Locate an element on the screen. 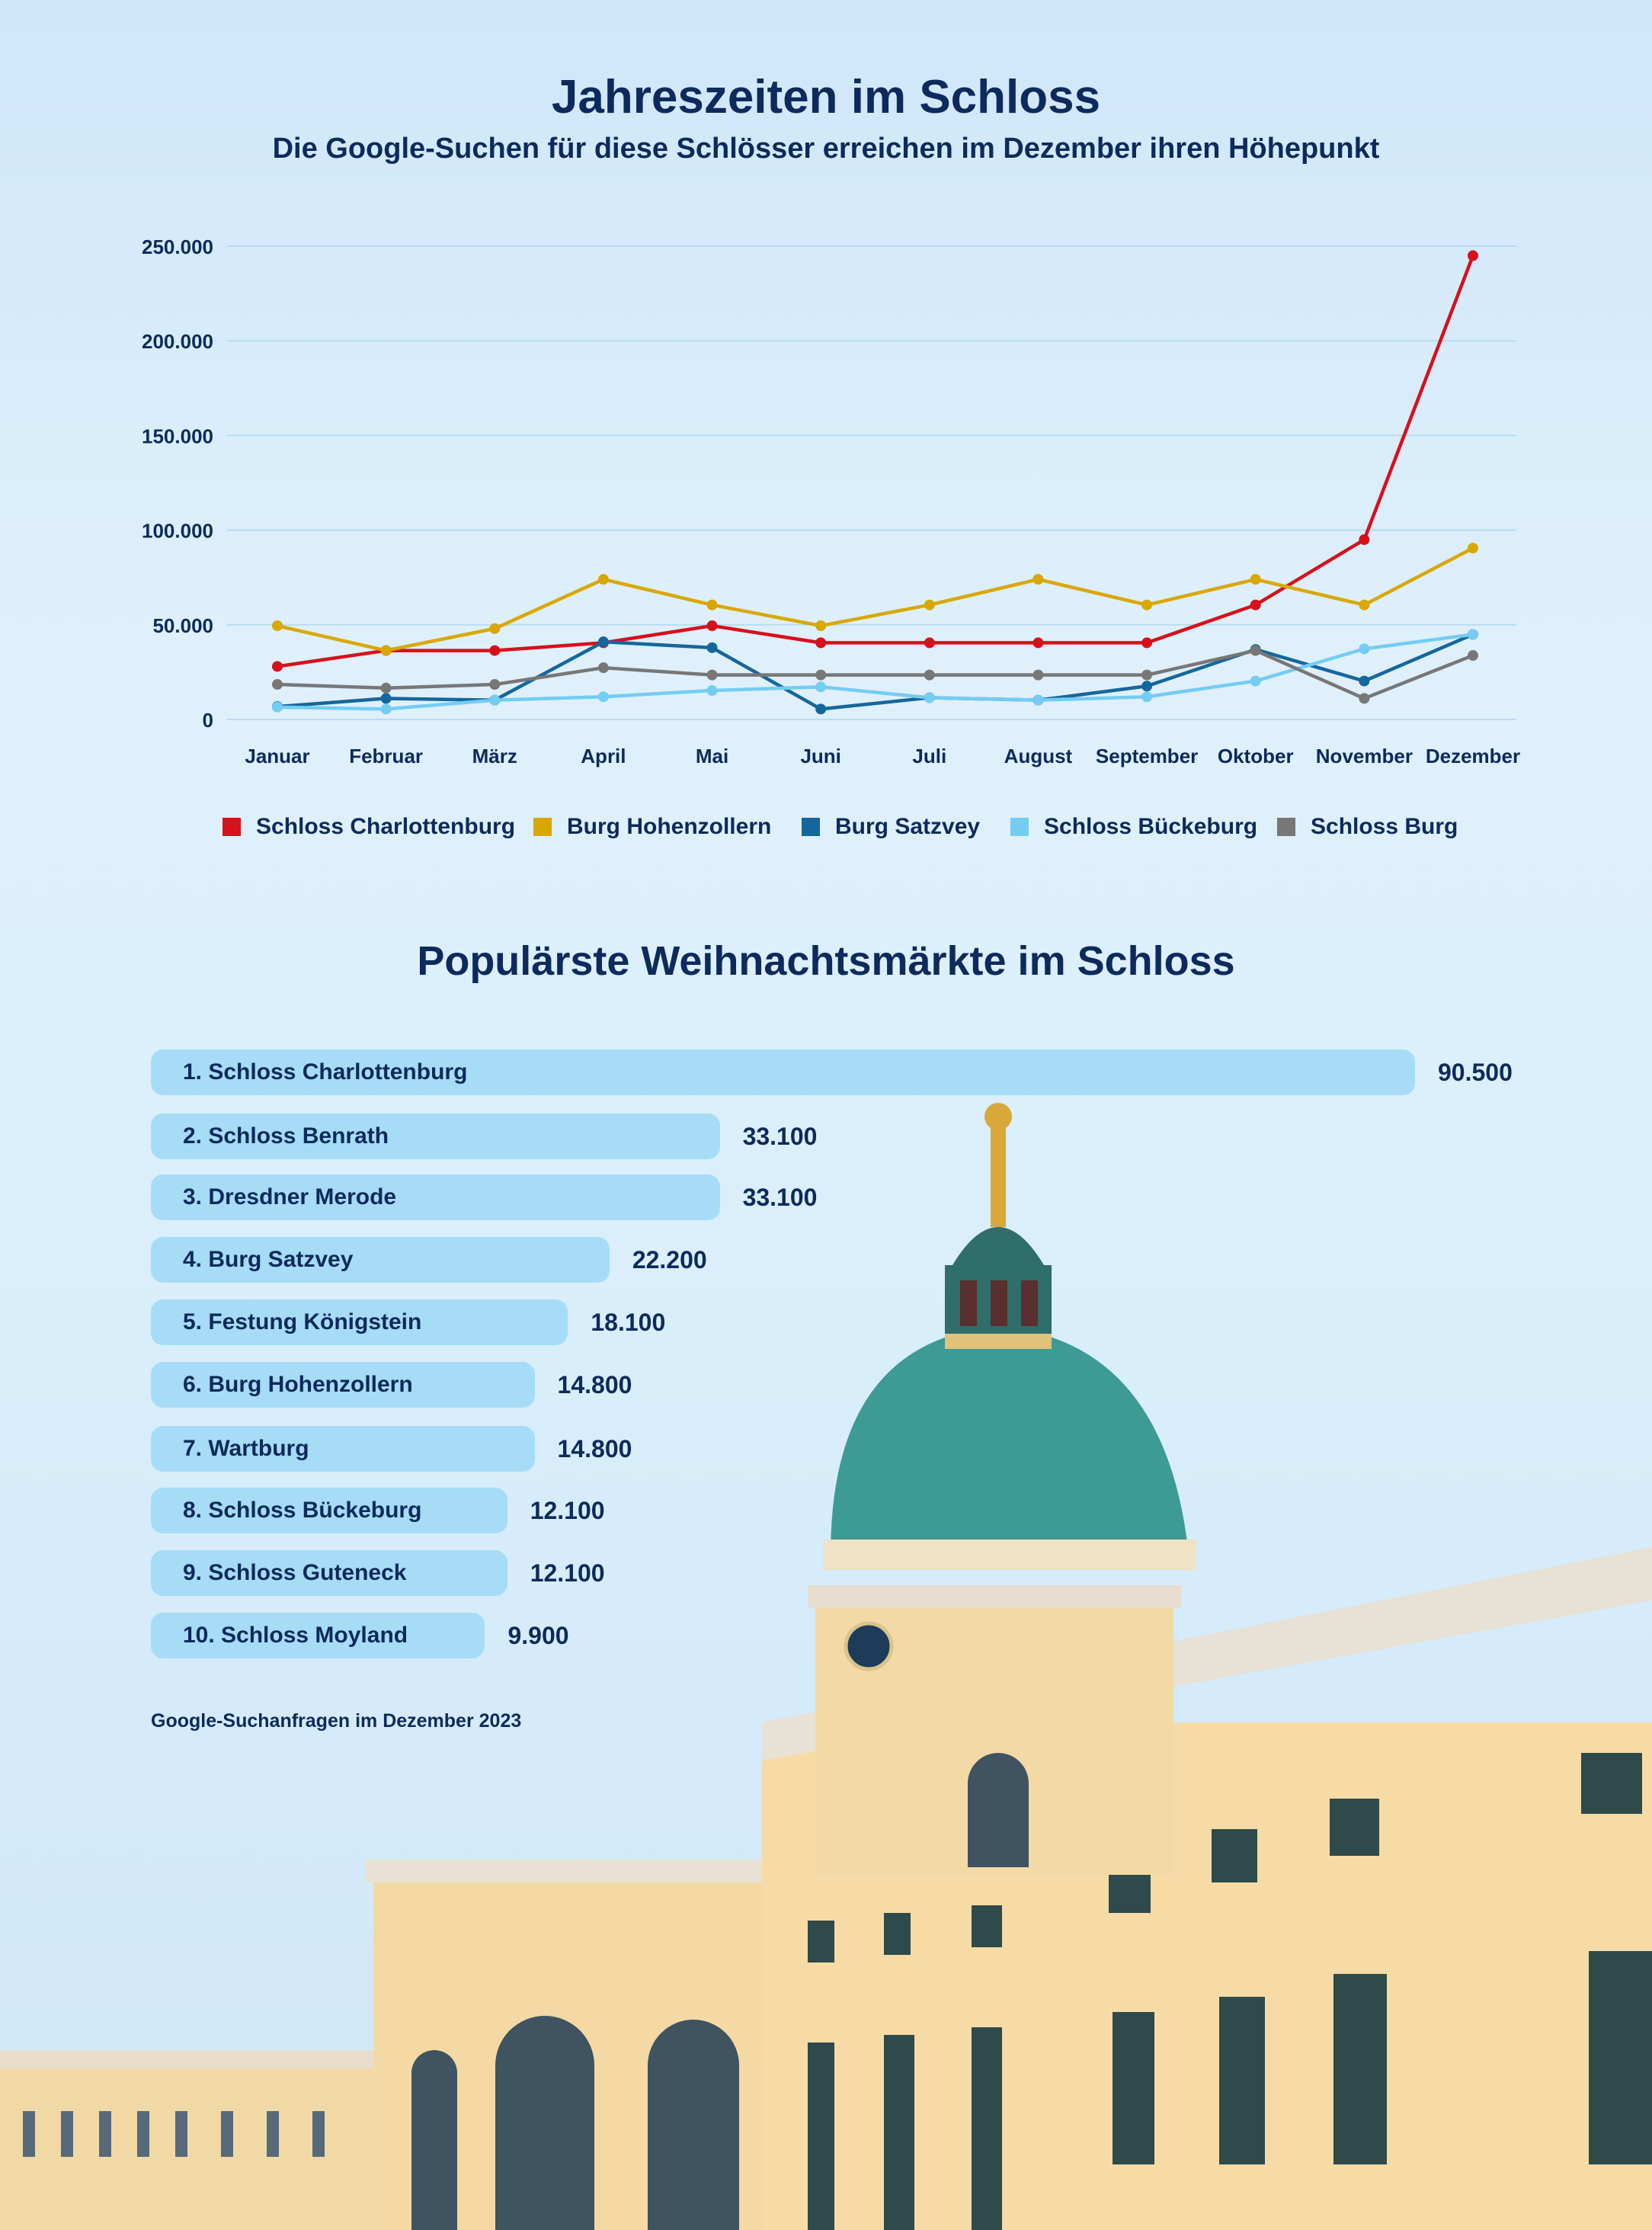 This screenshot has width=1652, height=2230. legend-label: Schloss Charlottenburg is located at coordinates (386, 826).